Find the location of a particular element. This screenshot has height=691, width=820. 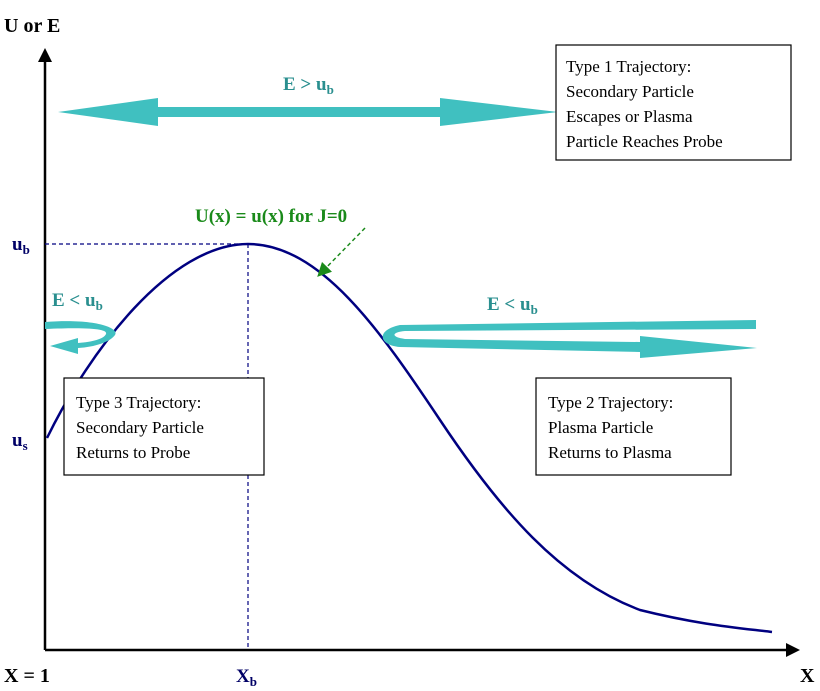

curve-label: U(x) = u(x) for J=0 is located at coordinates (271, 216).